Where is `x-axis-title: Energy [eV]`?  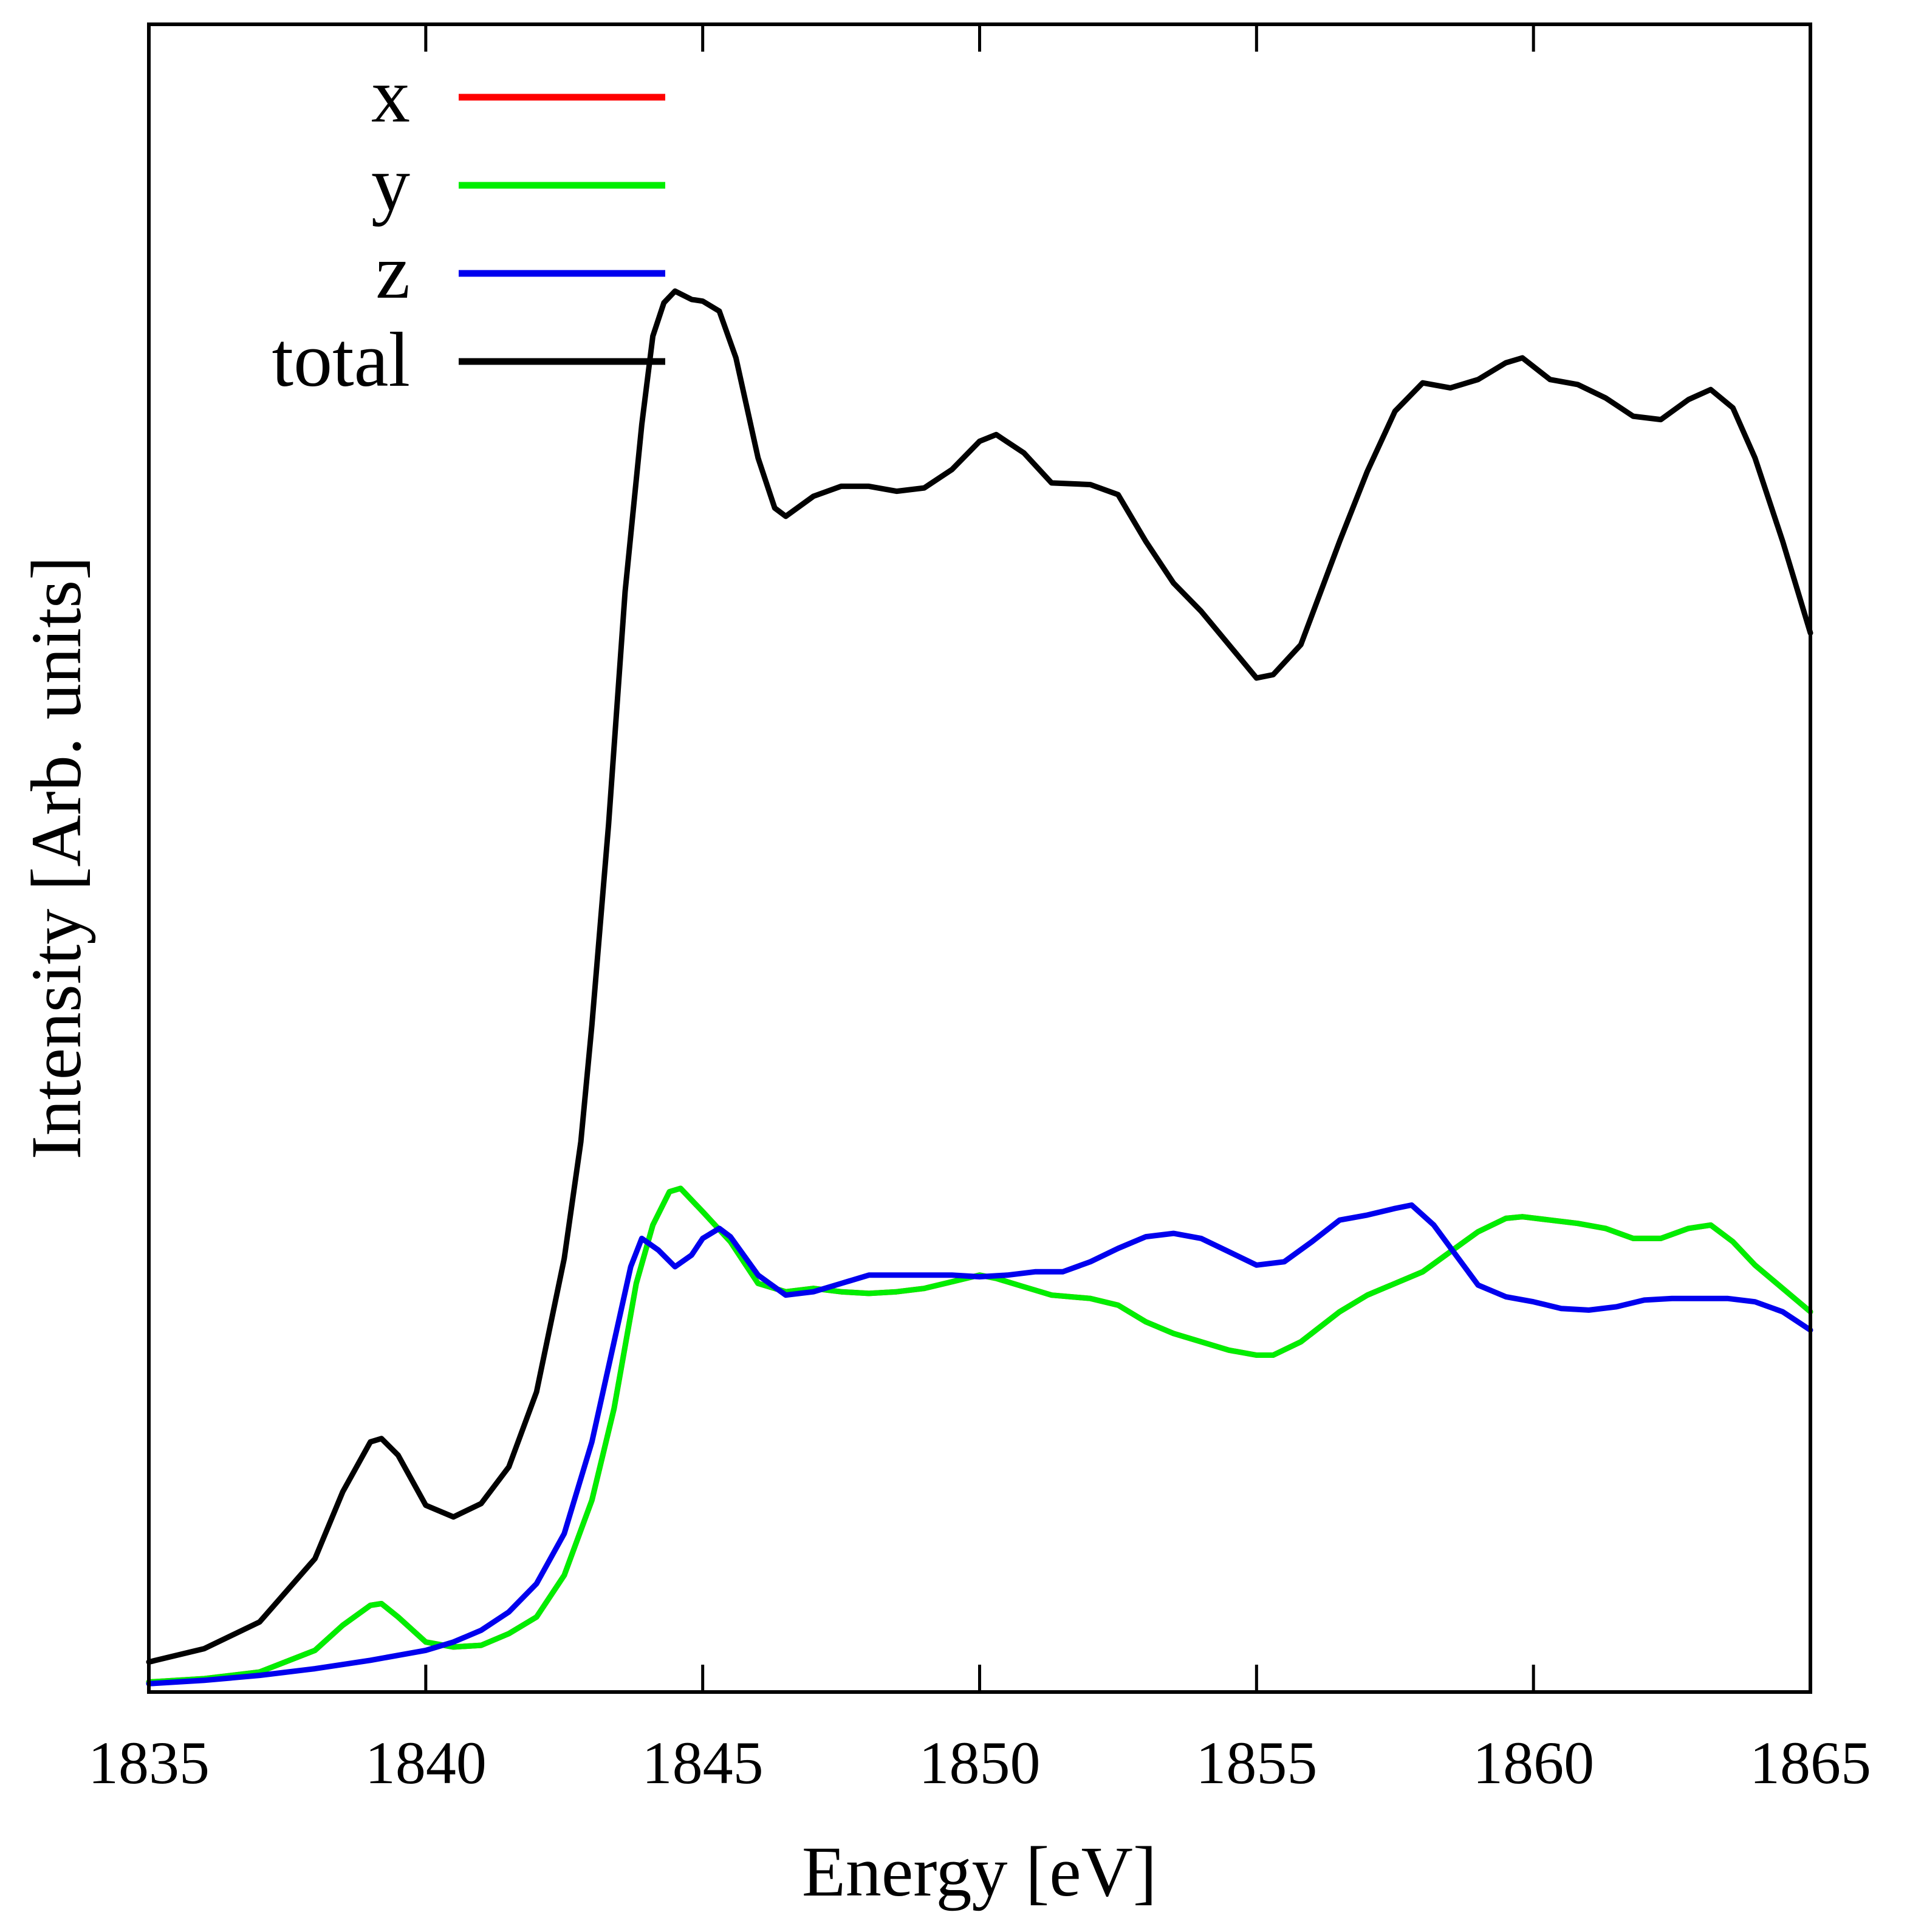
x-axis-title: Energy [eV] is located at coordinates (979, 1871).